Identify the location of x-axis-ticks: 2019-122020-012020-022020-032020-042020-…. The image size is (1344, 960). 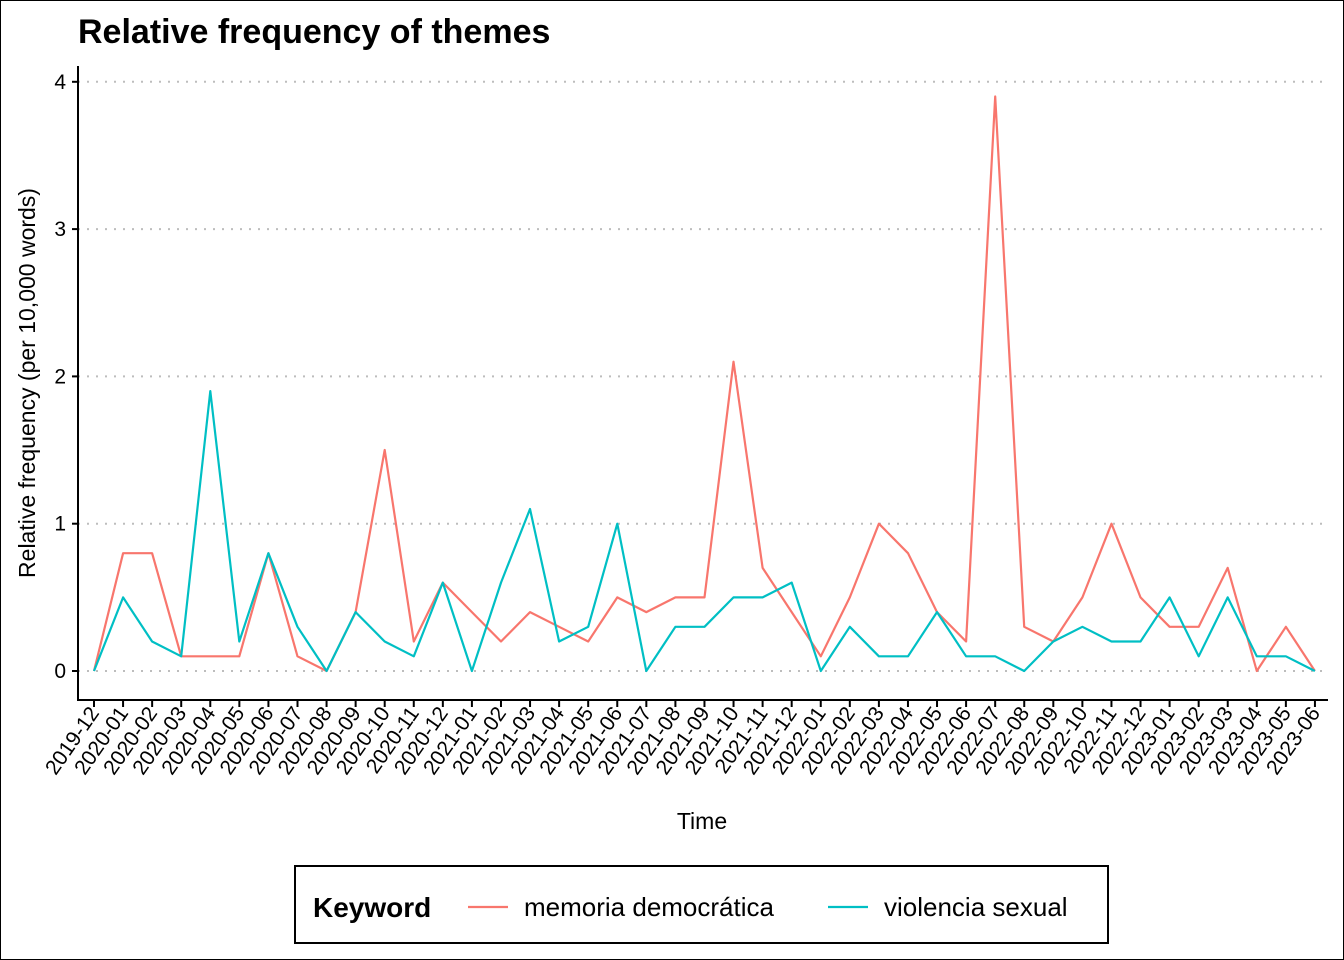
(683, 739).